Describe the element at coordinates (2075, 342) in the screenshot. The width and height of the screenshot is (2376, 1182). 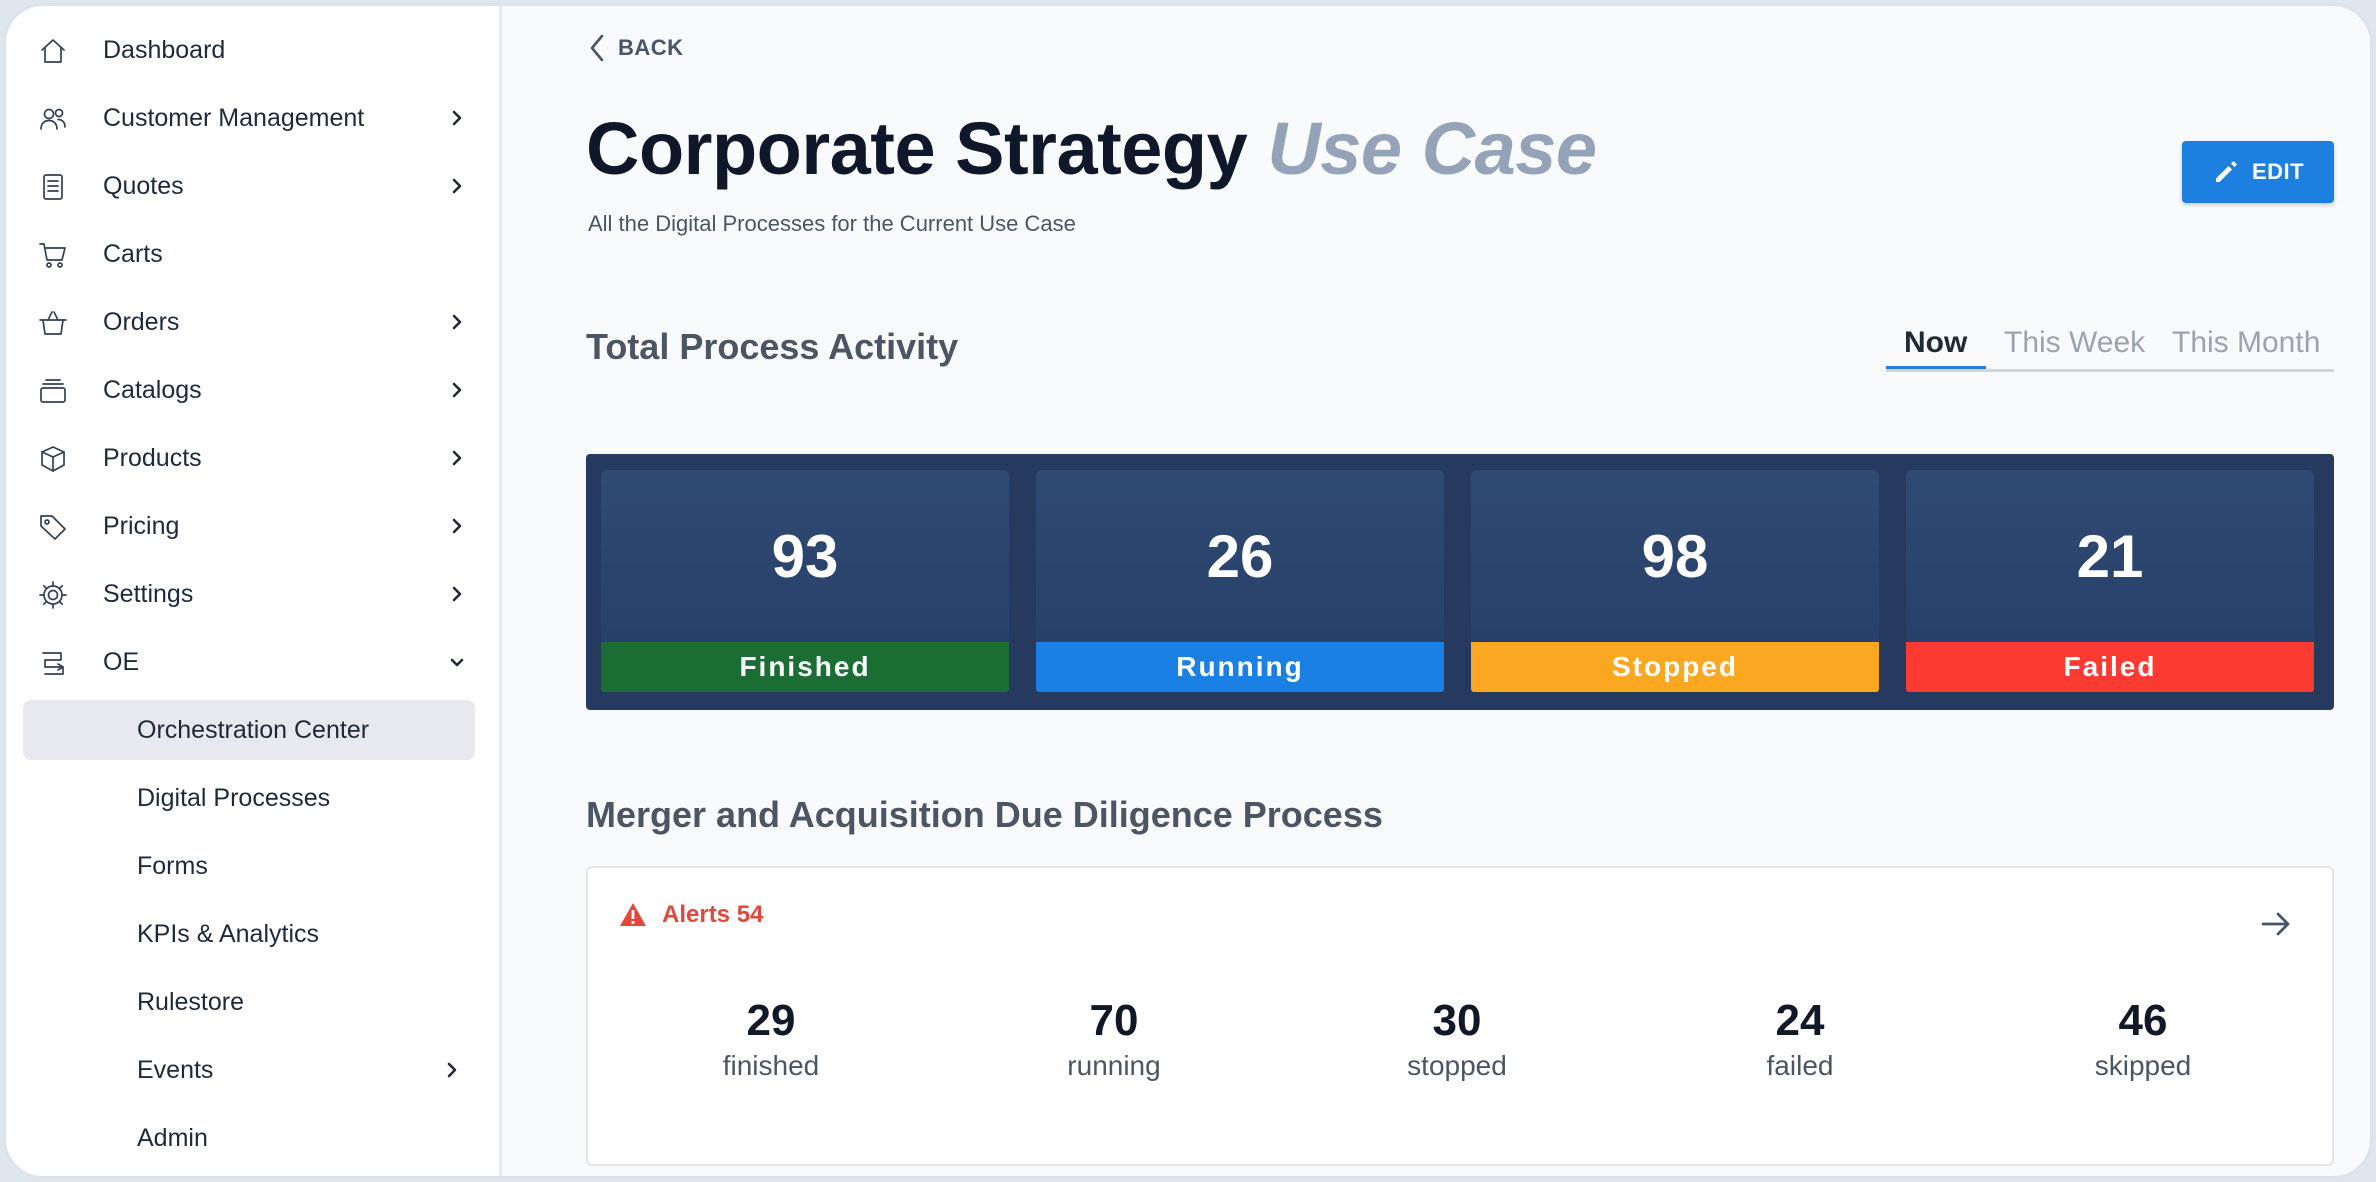
I see `tab-this-week: This Week` at that location.